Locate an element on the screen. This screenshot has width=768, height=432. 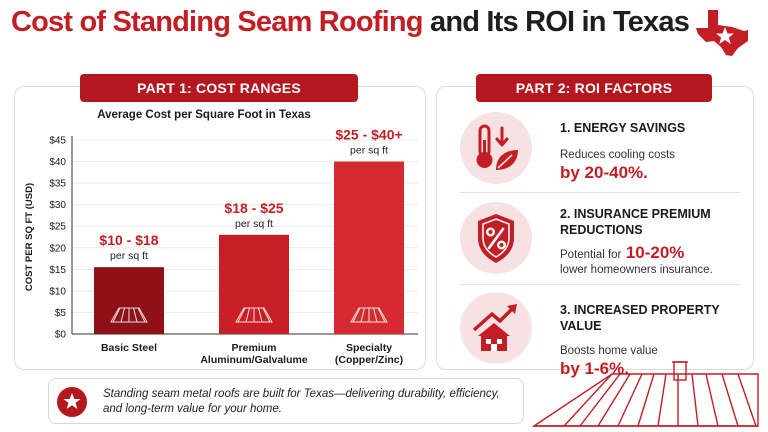
metal-roof-icon is located at coordinates (645, 394).